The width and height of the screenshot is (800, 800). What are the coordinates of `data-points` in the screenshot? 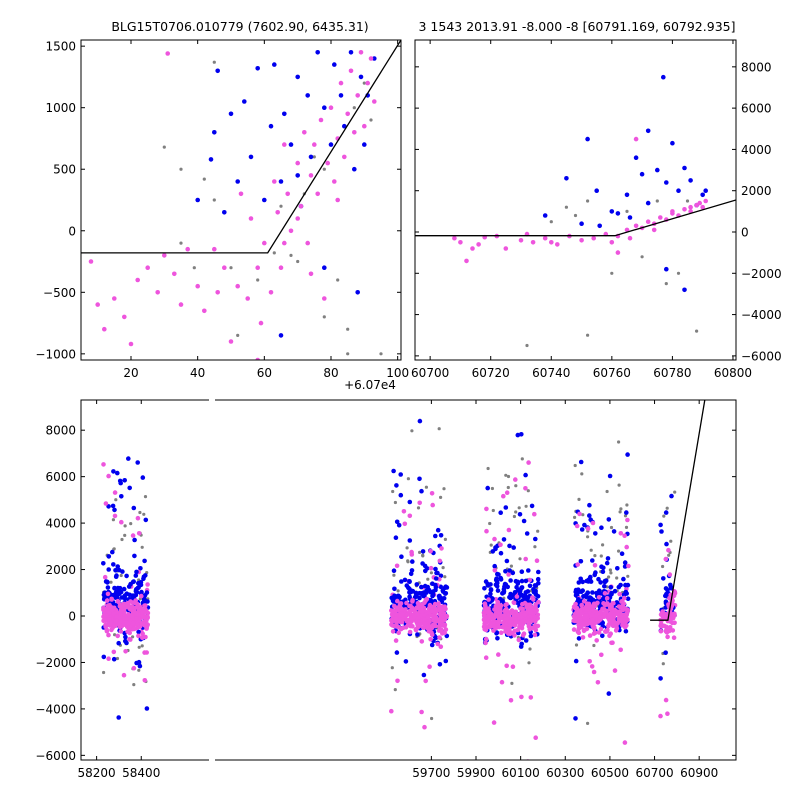 It's located at (580, 211).